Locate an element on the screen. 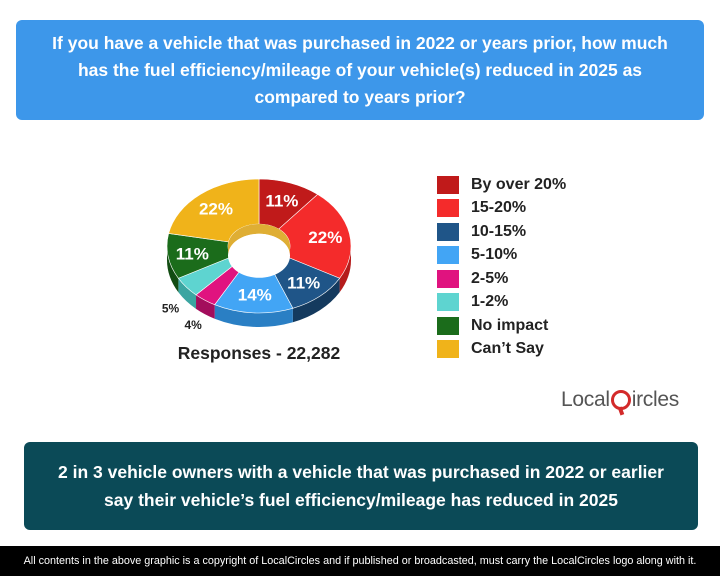 The height and width of the screenshot is (576, 720). slice-value-label: 14% is located at coordinates (255, 294).